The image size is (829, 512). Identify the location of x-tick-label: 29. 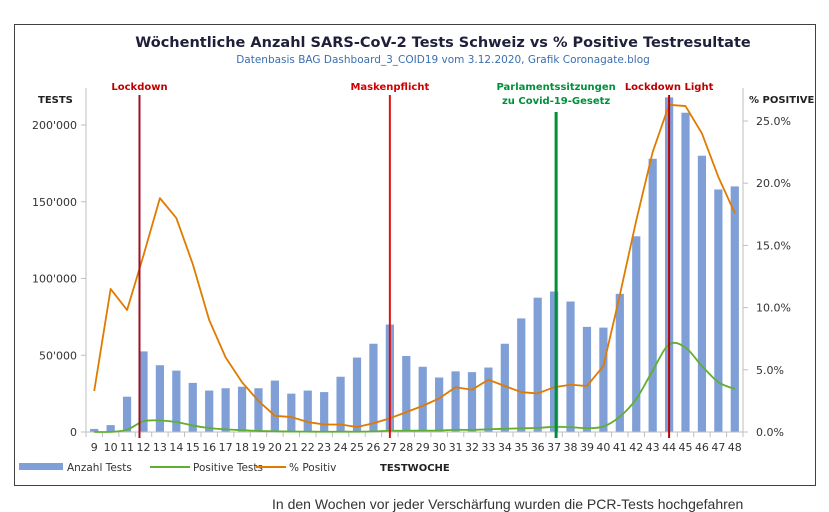
(423, 447).